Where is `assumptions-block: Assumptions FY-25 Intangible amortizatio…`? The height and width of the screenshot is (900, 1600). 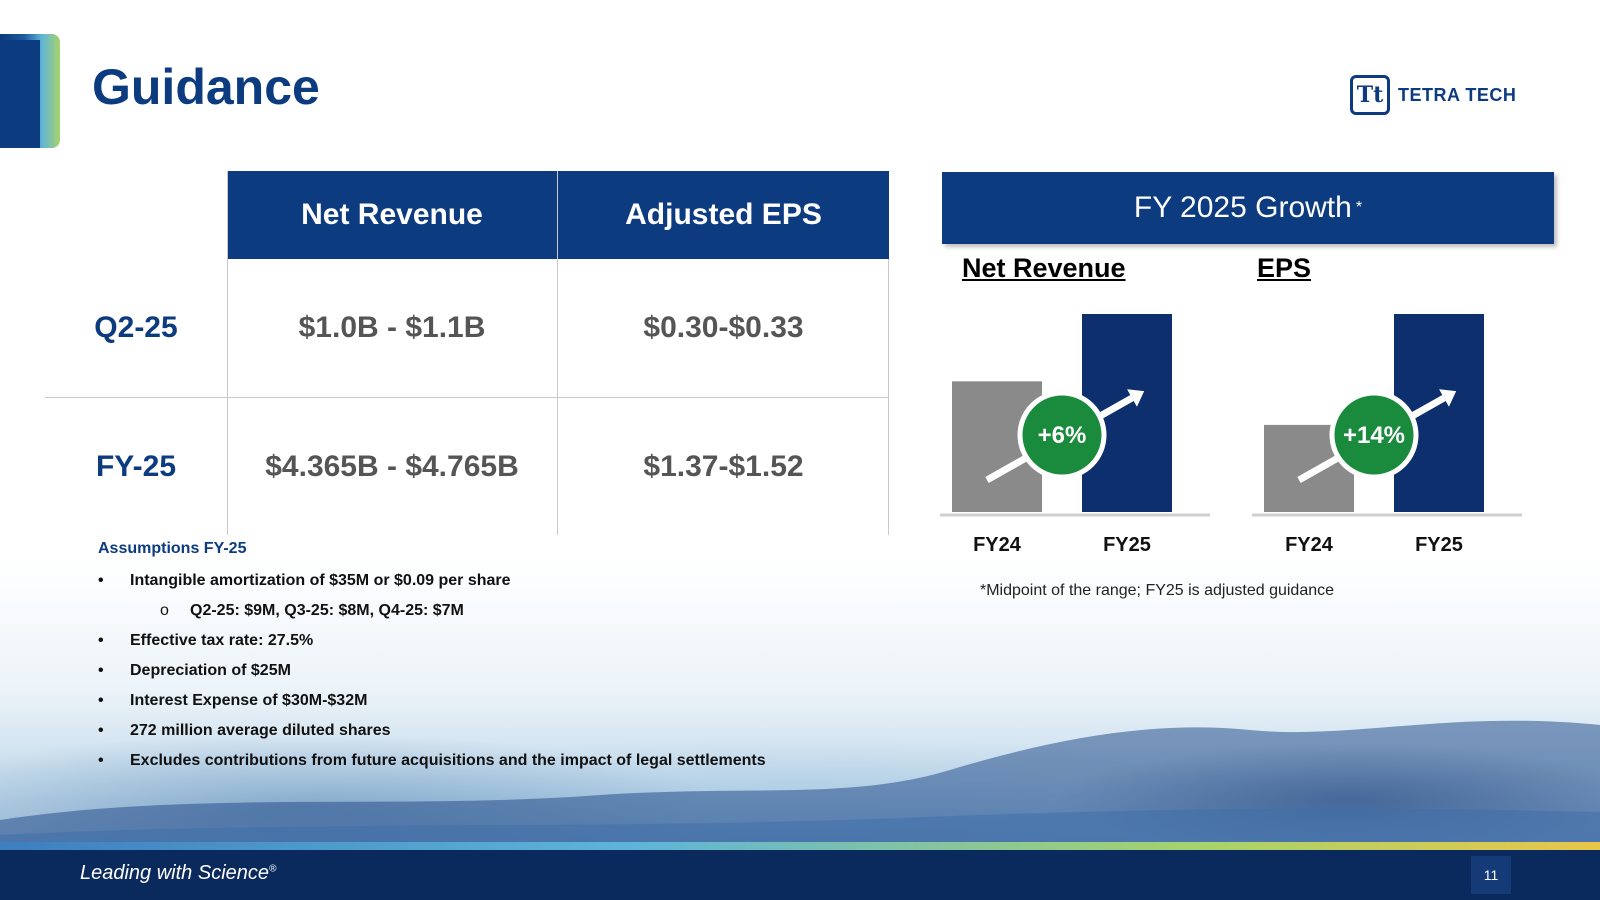 assumptions-block: Assumptions FY-25 Intangible amortizatio… is located at coordinates (478, 658).